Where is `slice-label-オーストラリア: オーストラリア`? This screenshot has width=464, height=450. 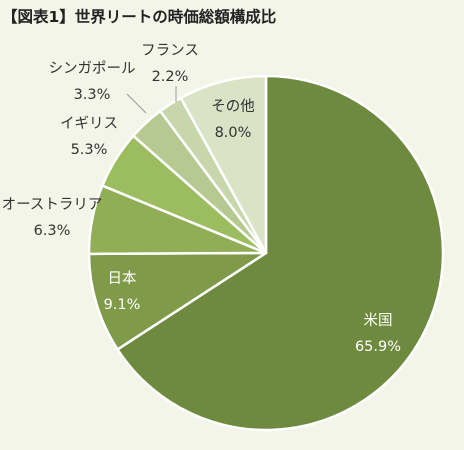
slice-label-オーストラリア: オーストラリア is located at coordinates (52, 205).